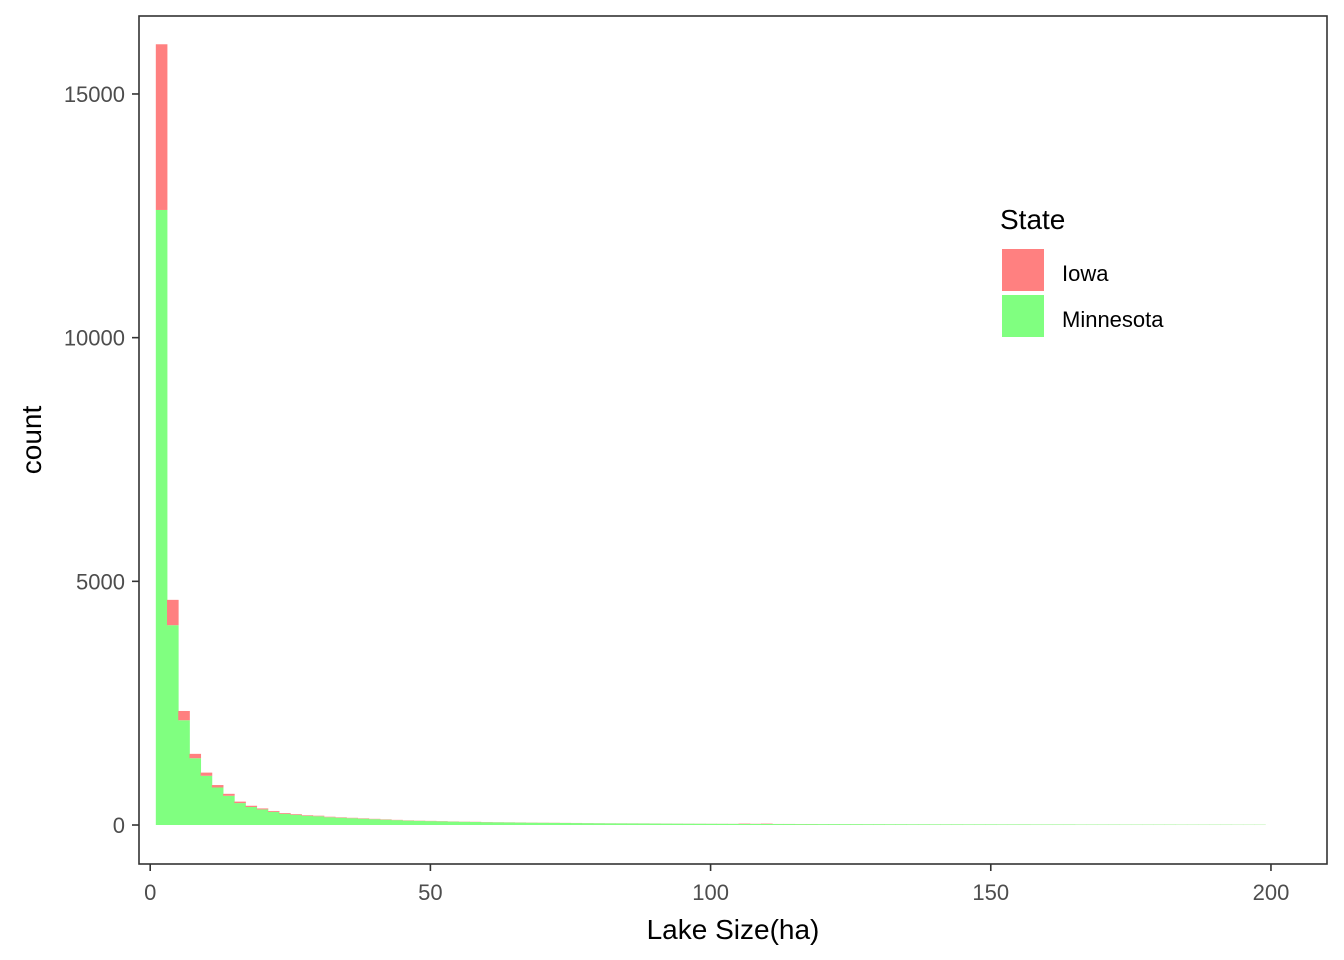  I want to click on x-tick-label: 0, so click(150, 892).